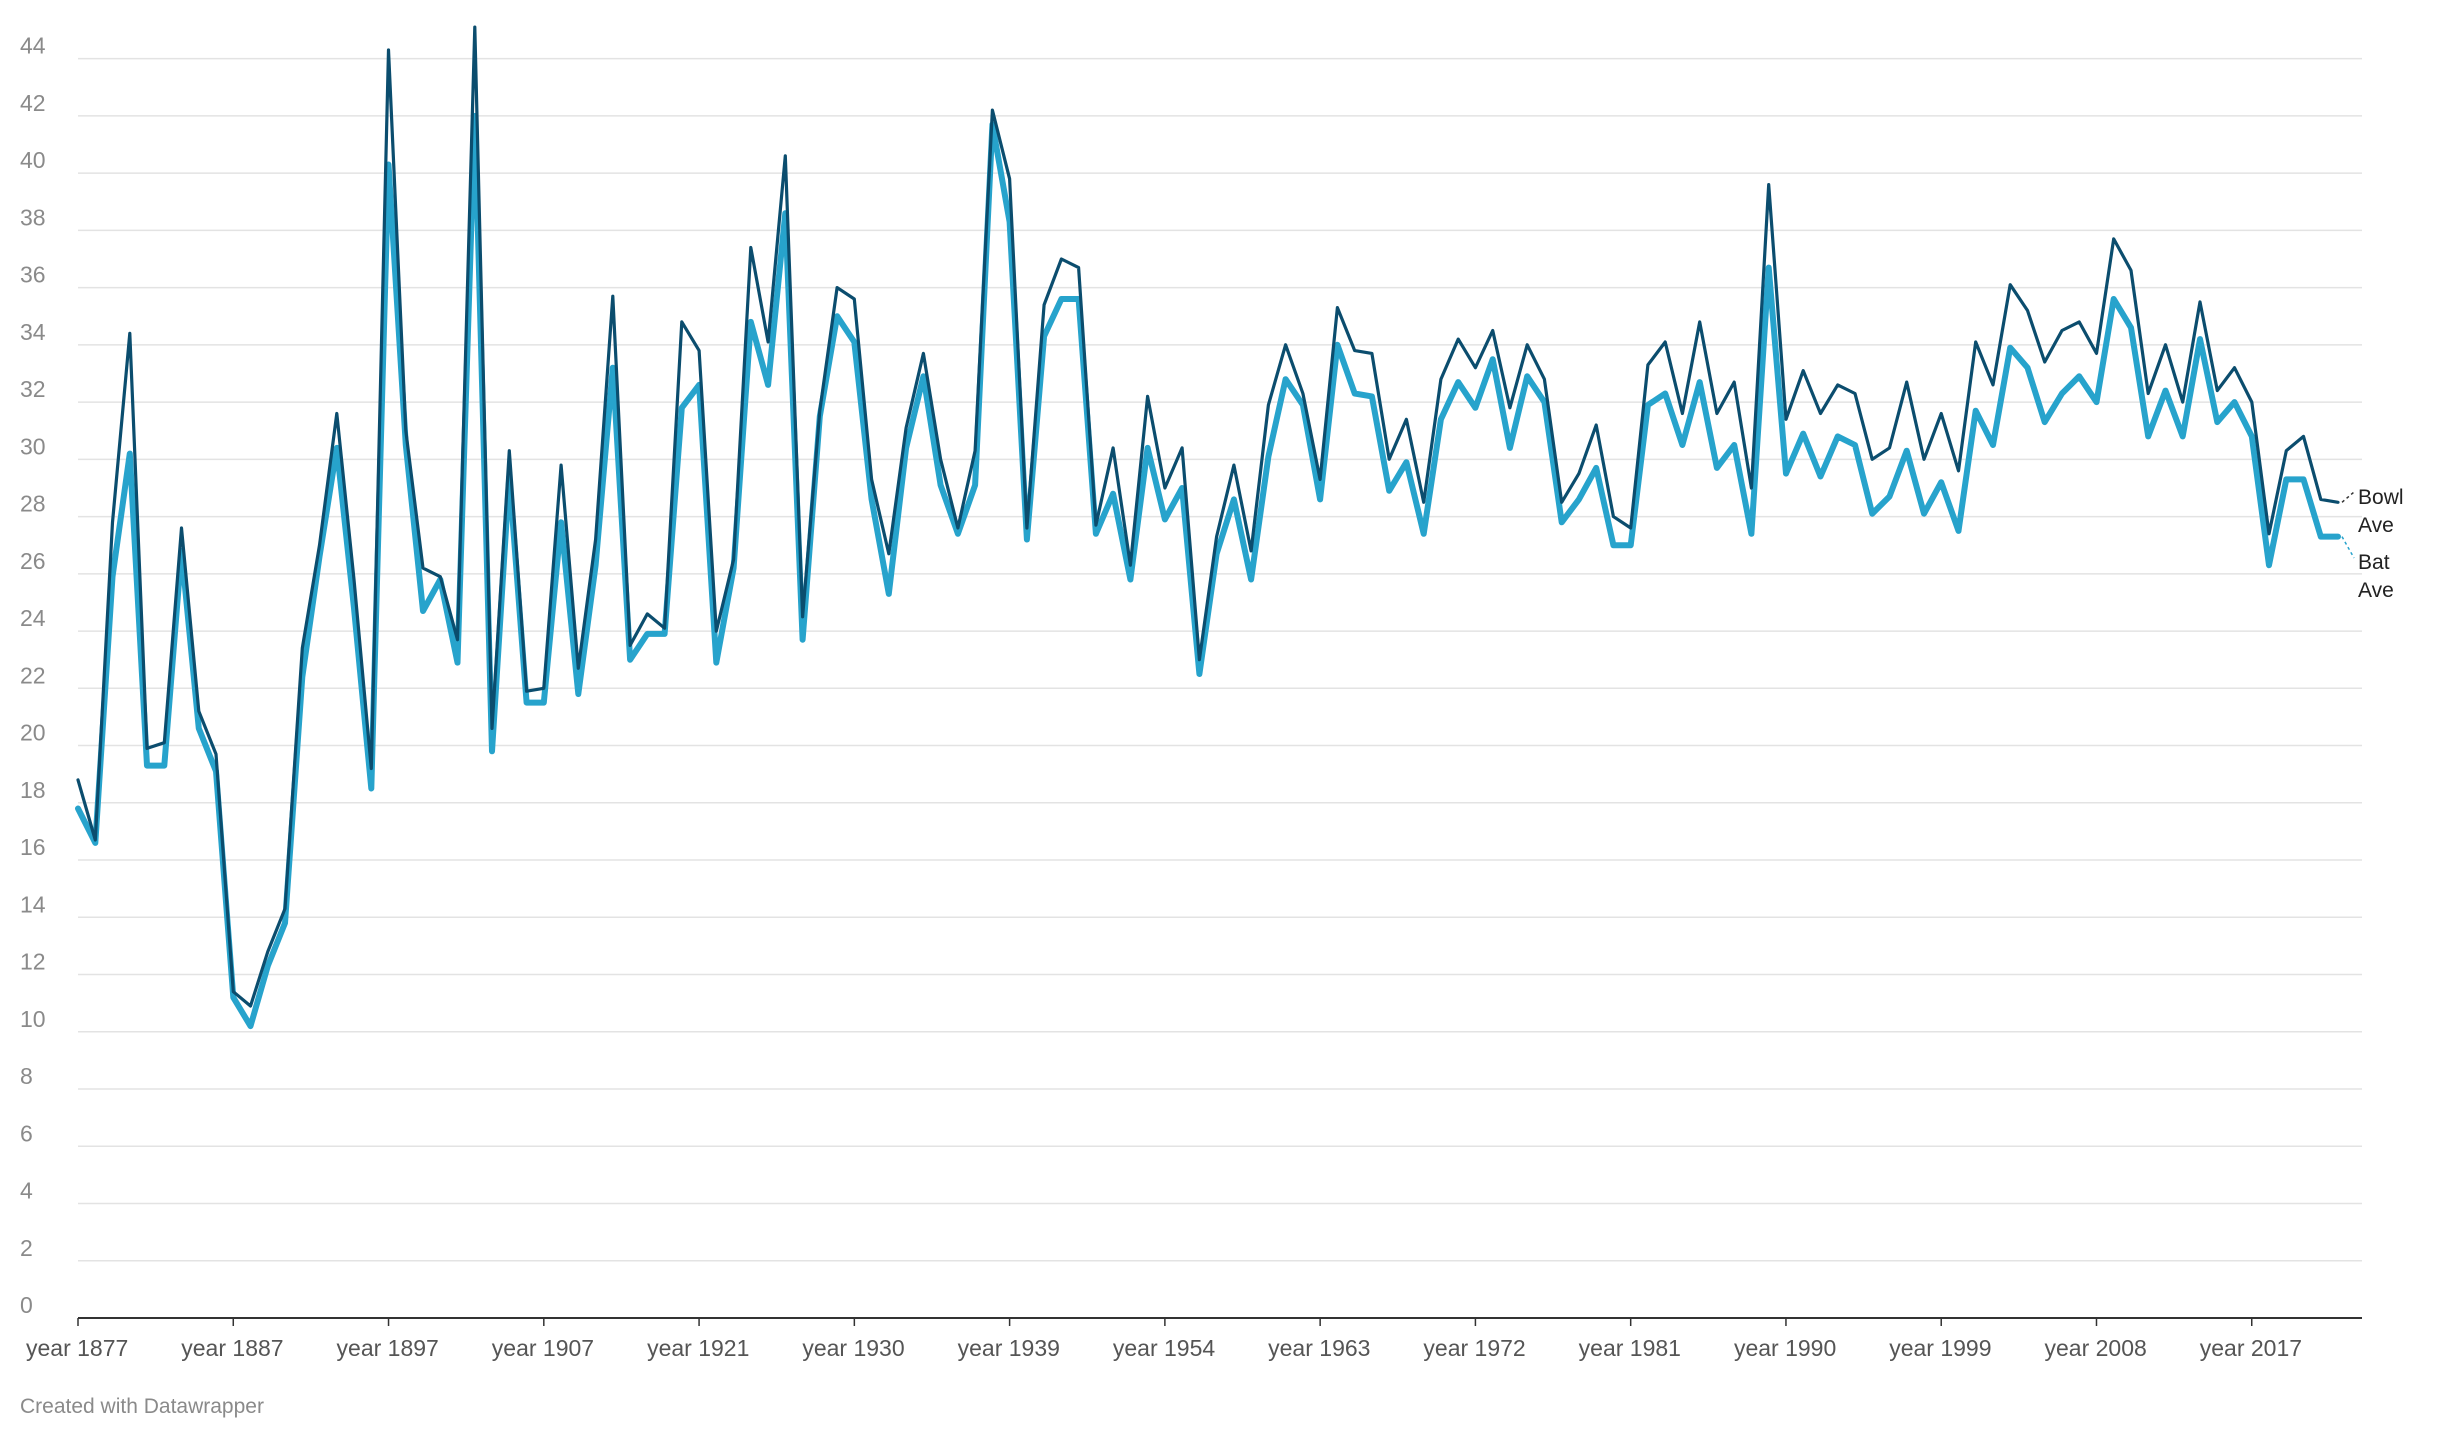  What do you see at coordinates (2374, 562) in the screenshot?
I see `series-label-bat: Bat` at bounding box center [2374, 562].